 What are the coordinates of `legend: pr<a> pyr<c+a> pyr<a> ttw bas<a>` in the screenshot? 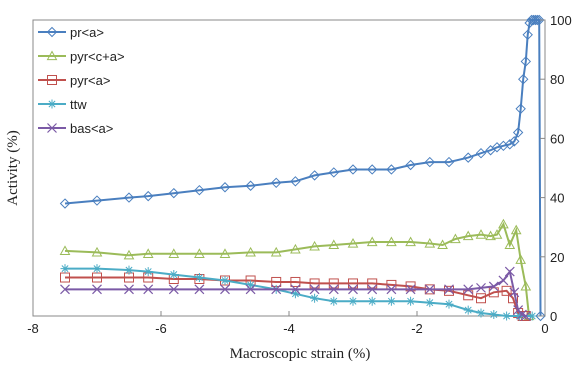 It's located at (81, 80).